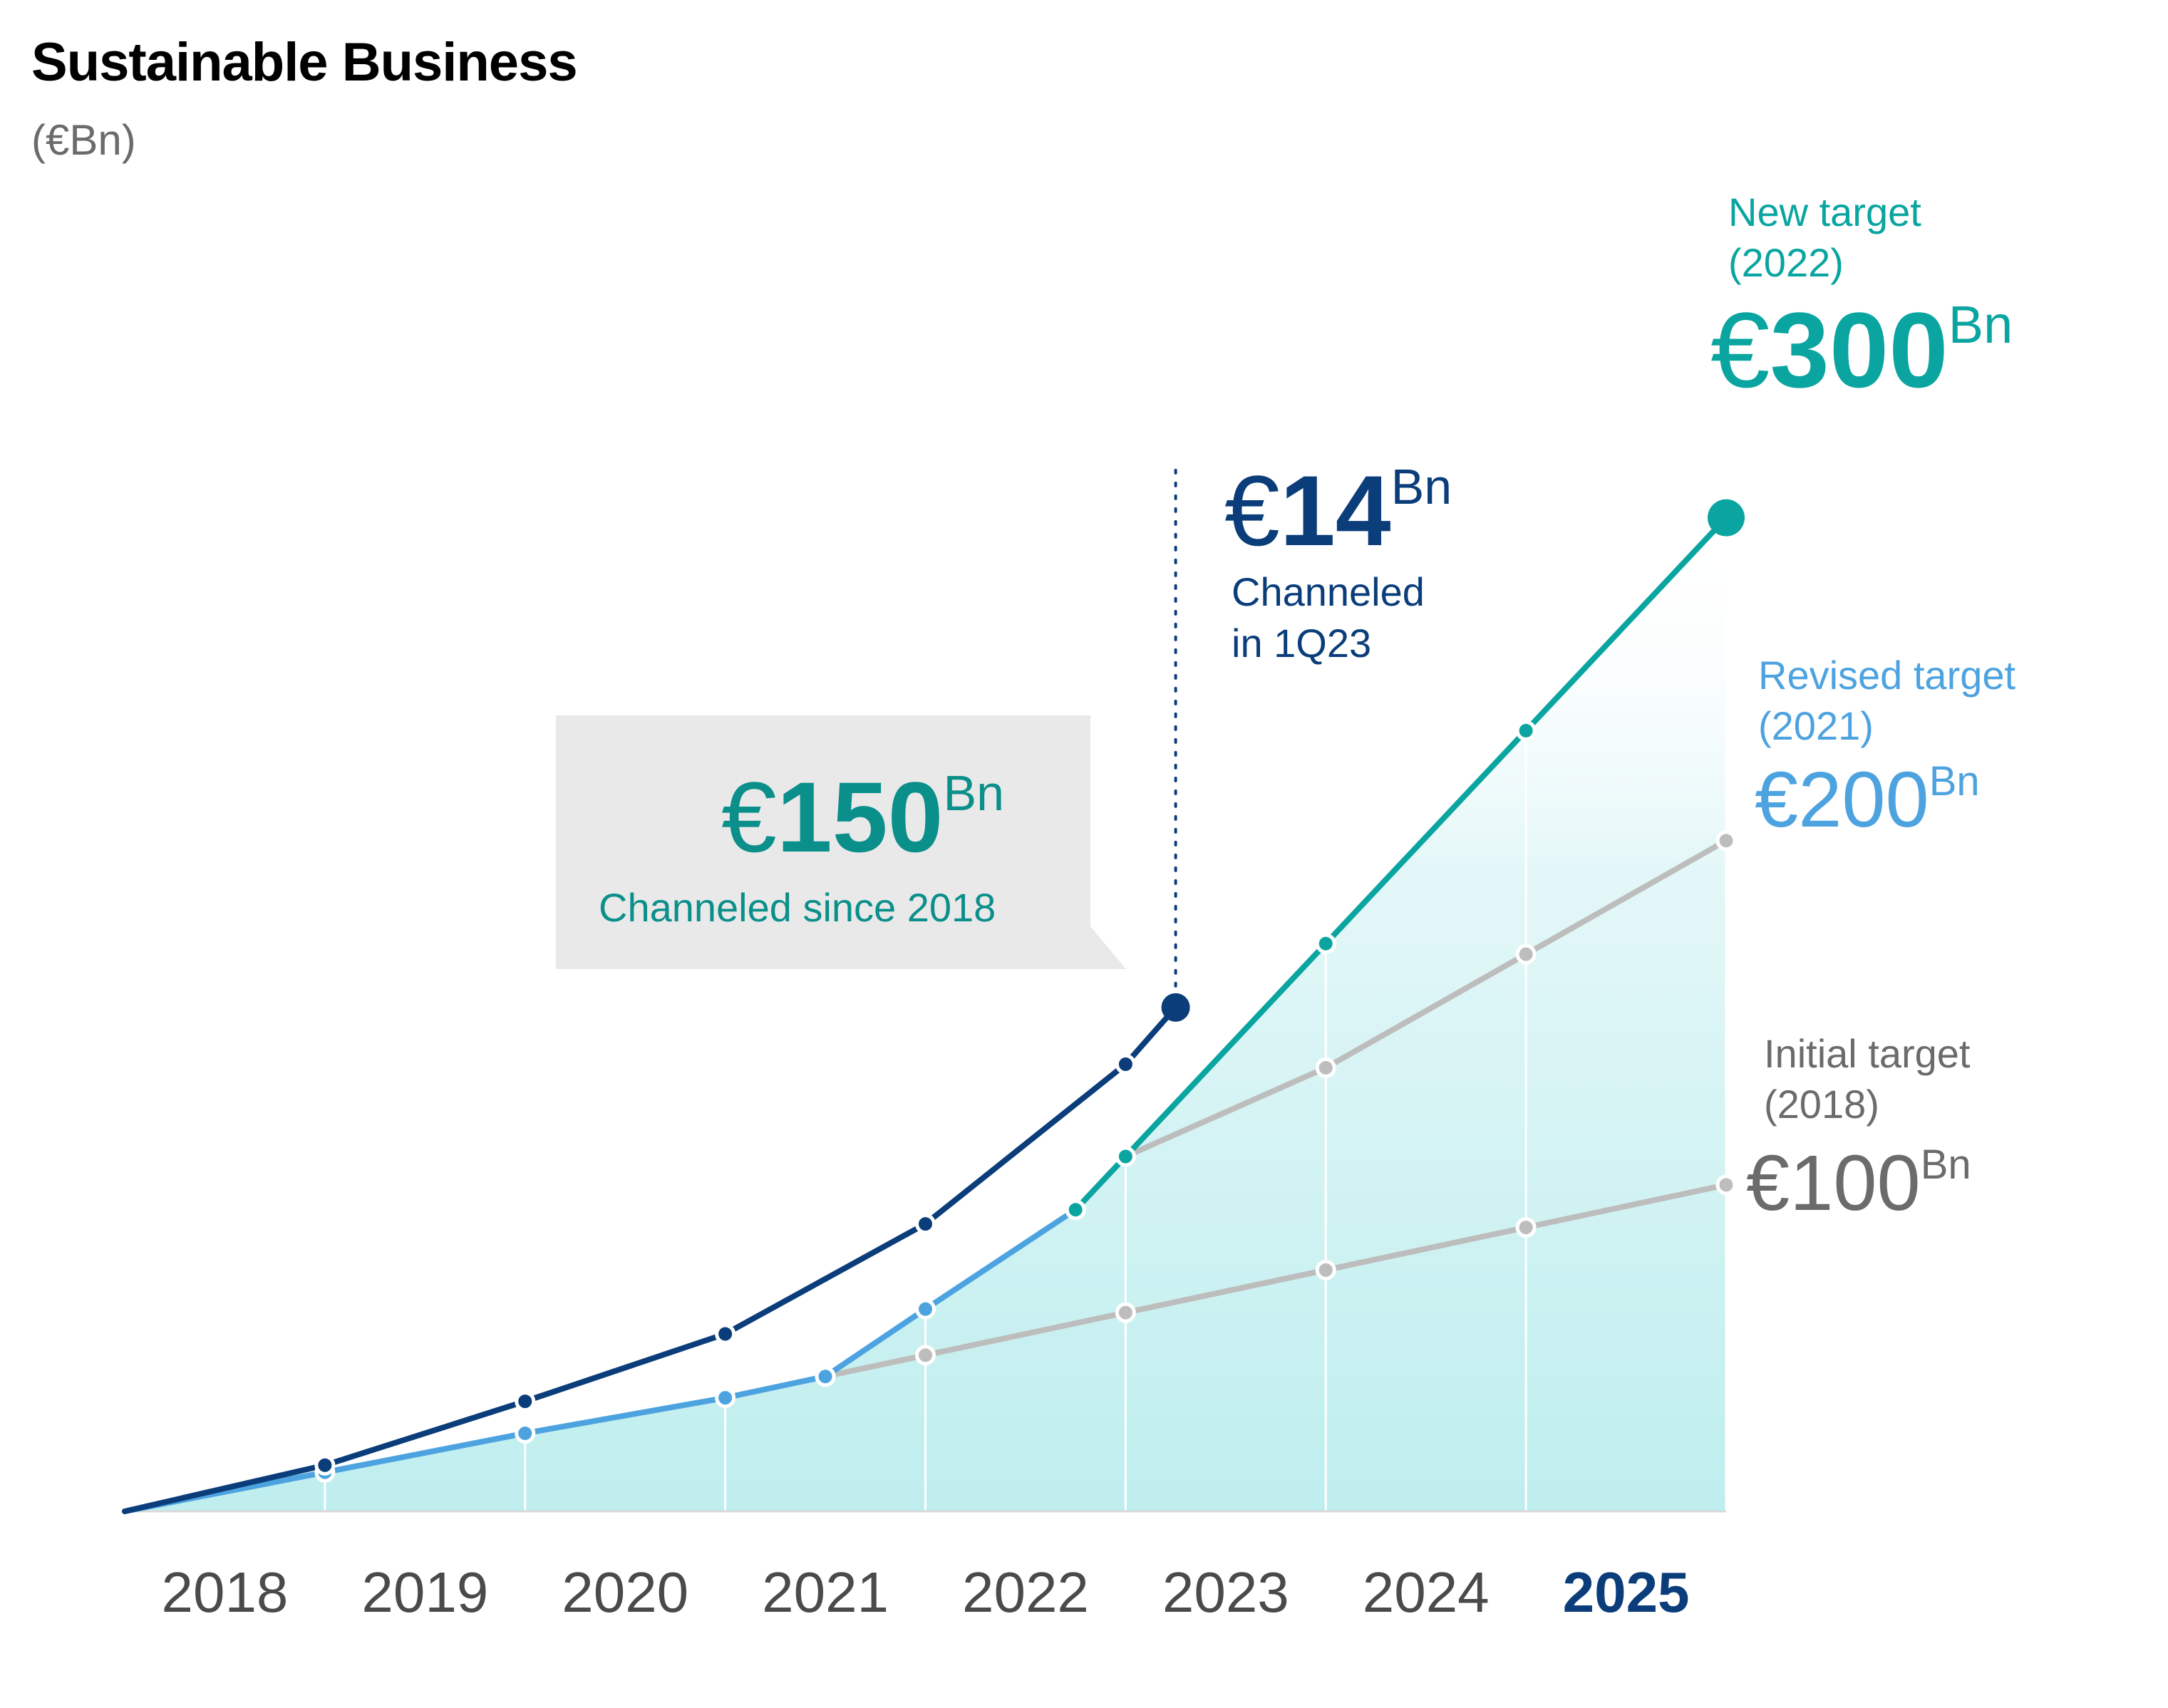  Describe the element at coordinates (1863, 800) in the screenshot. I see `revised-target-number: 200` at that location.